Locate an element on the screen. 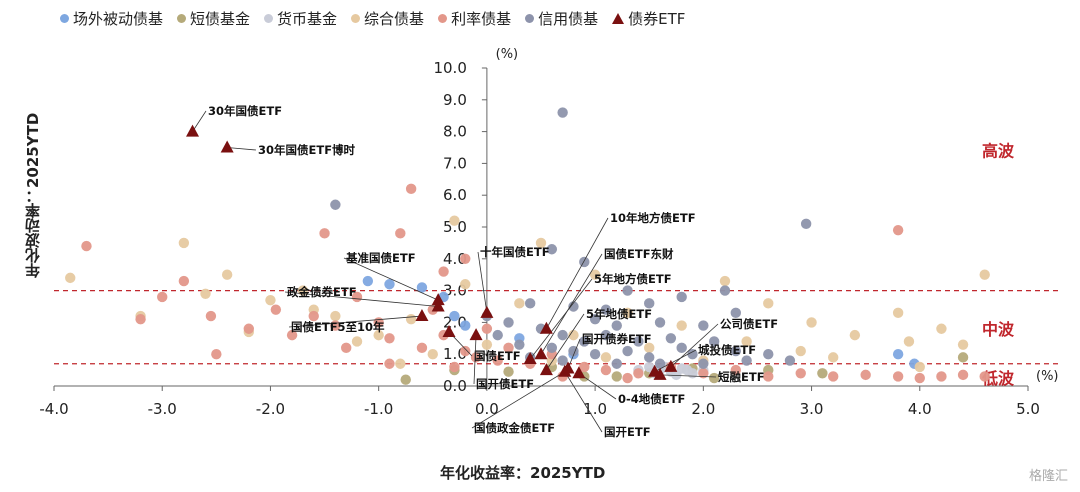  y-tick-label: 5.0 is located at coordinates (455, 227).